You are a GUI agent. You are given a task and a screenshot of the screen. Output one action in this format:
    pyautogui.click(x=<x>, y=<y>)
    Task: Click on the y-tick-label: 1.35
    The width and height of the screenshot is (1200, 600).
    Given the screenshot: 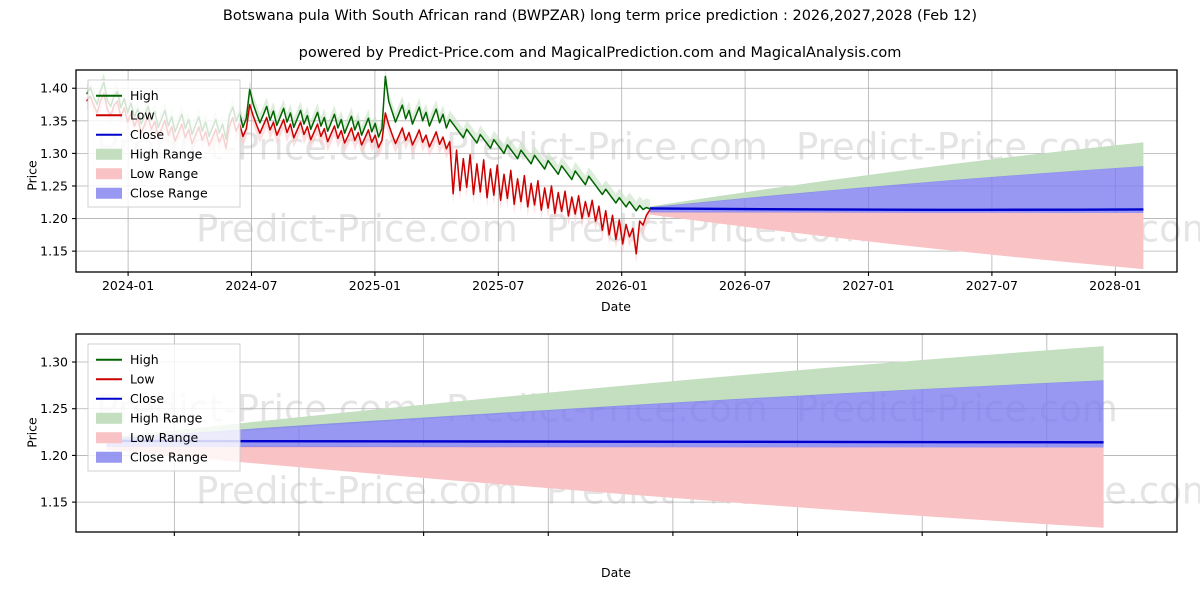 What is the action you would take?
    pyautogui.click(x=54, y=120)
    